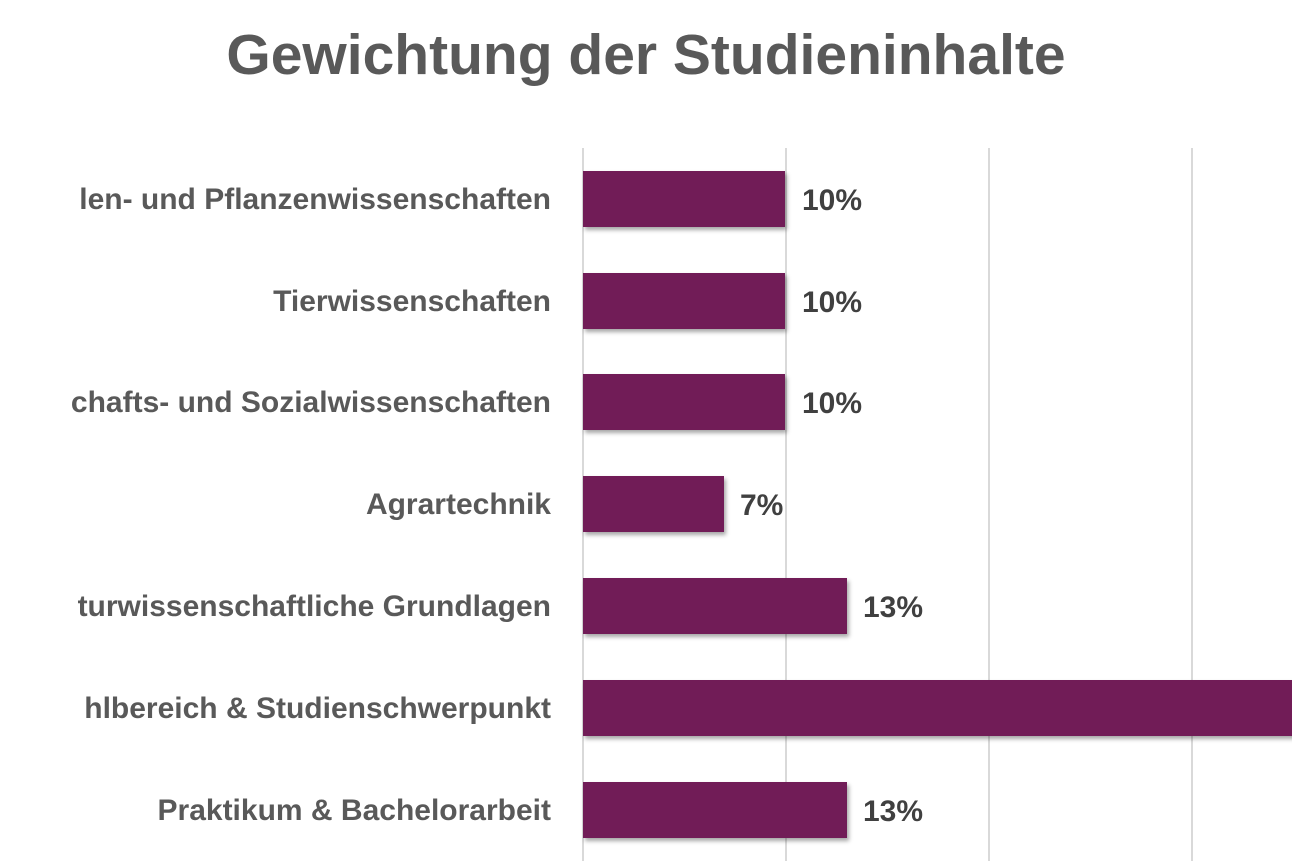 The image size is (1292, 861). I want to click on chart-title: Gewichtung der Studieninhalte, so click(646, 55).